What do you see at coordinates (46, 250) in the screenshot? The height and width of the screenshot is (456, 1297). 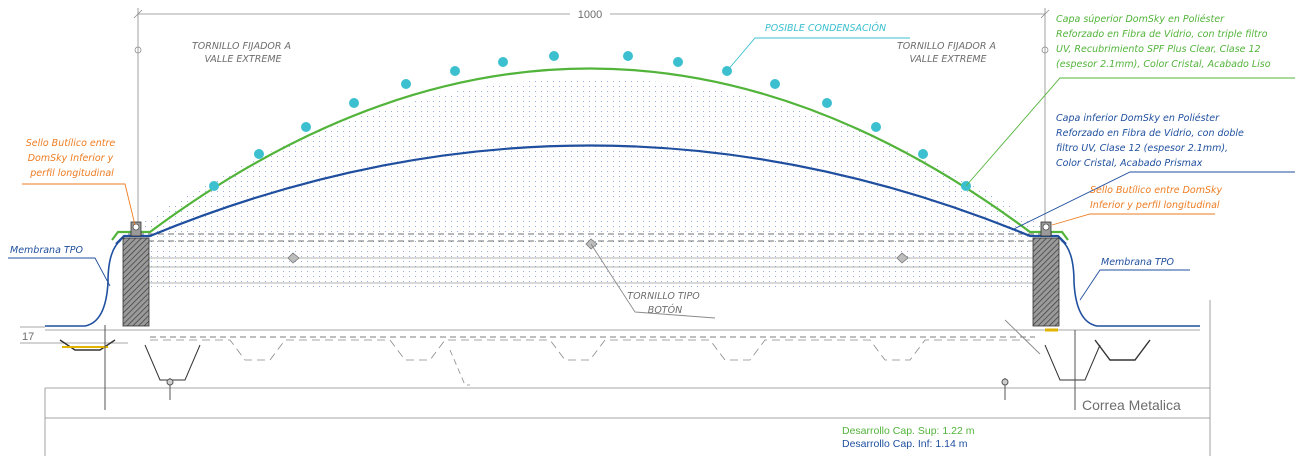 I see `membrane-label-left: Membrana TPO` at bounding box center [46, 250].